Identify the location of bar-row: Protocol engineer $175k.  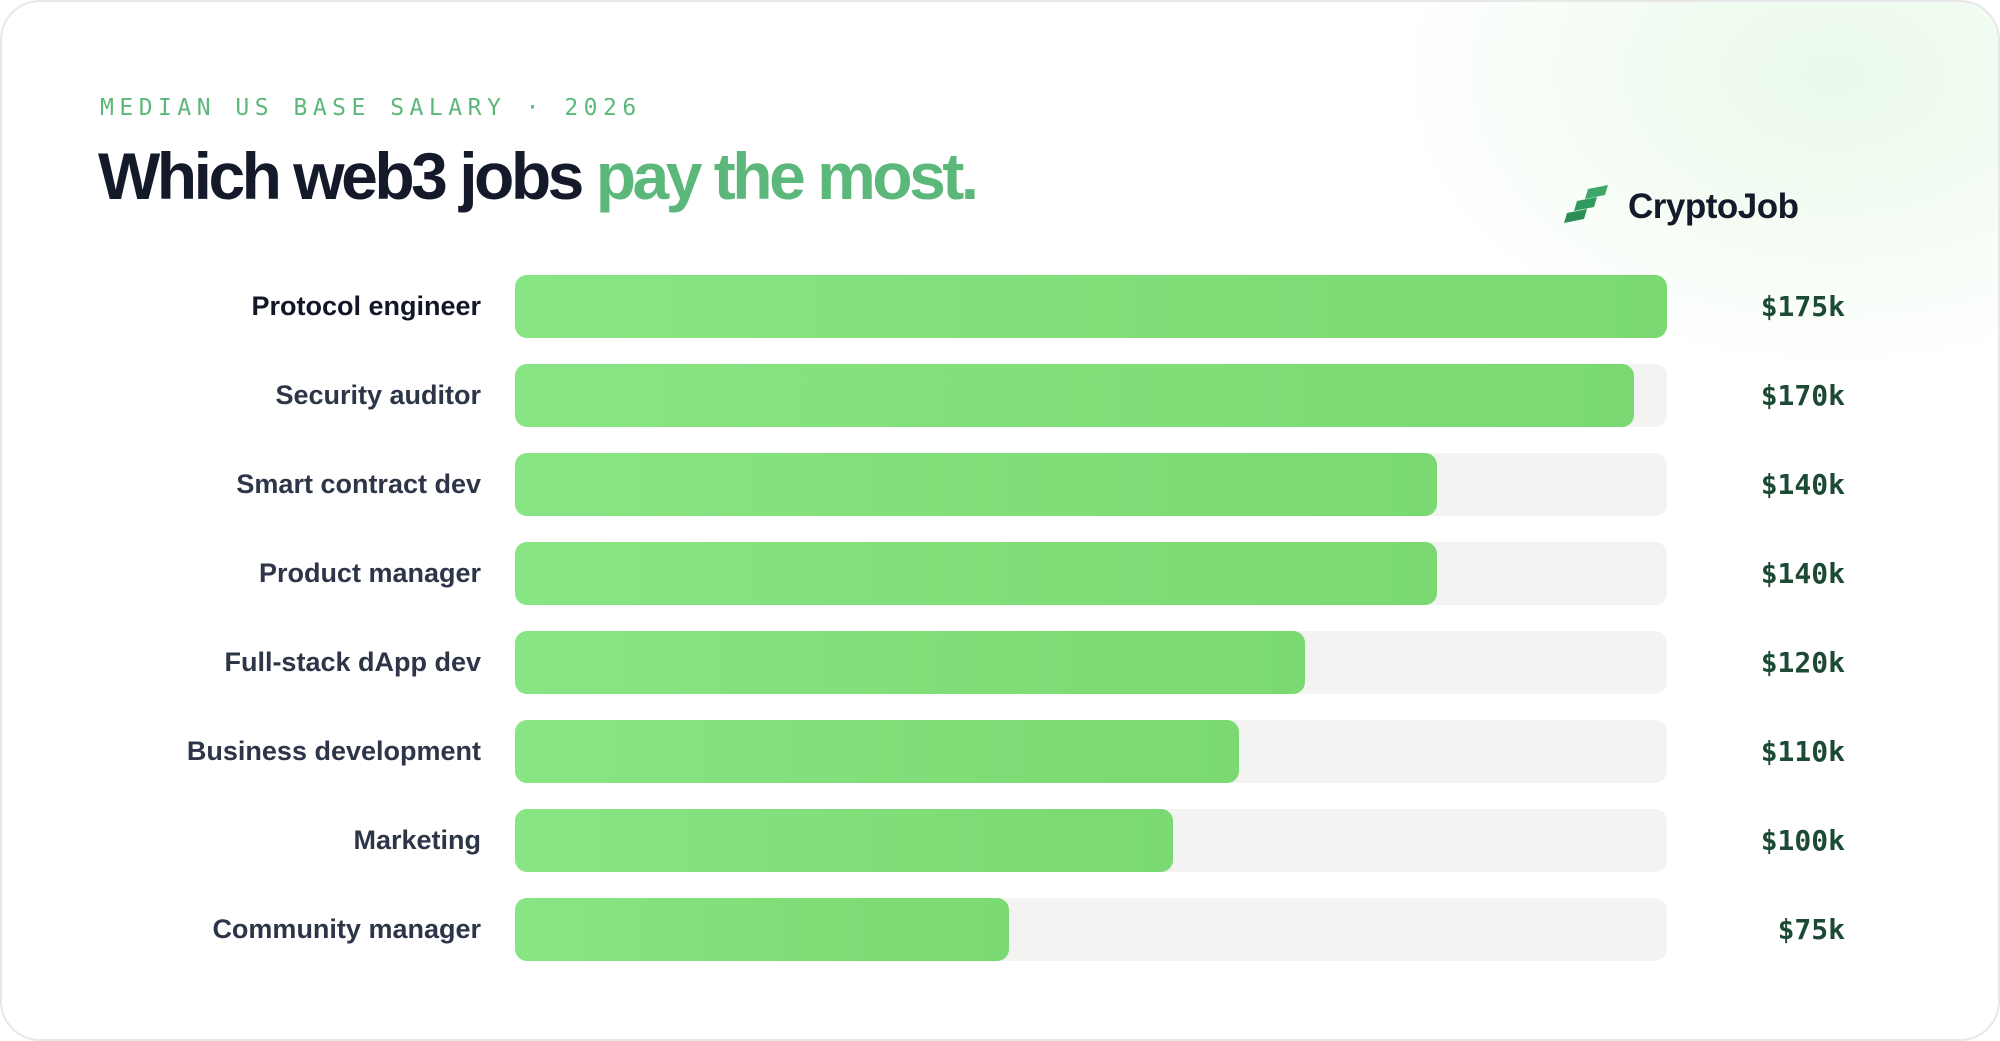
(1000, 306).